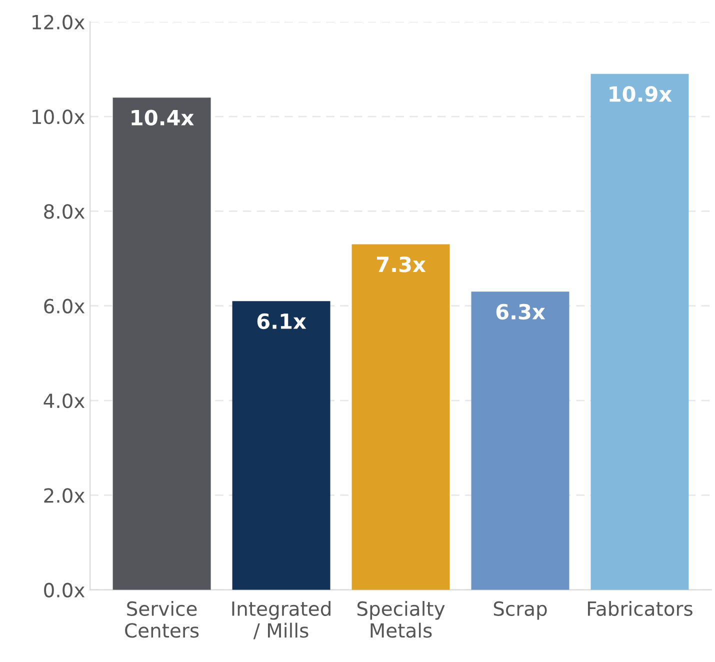 This screenshot has width=715, height=662. I want to click on y-tick-label: 4.0x, so click(64, 400).